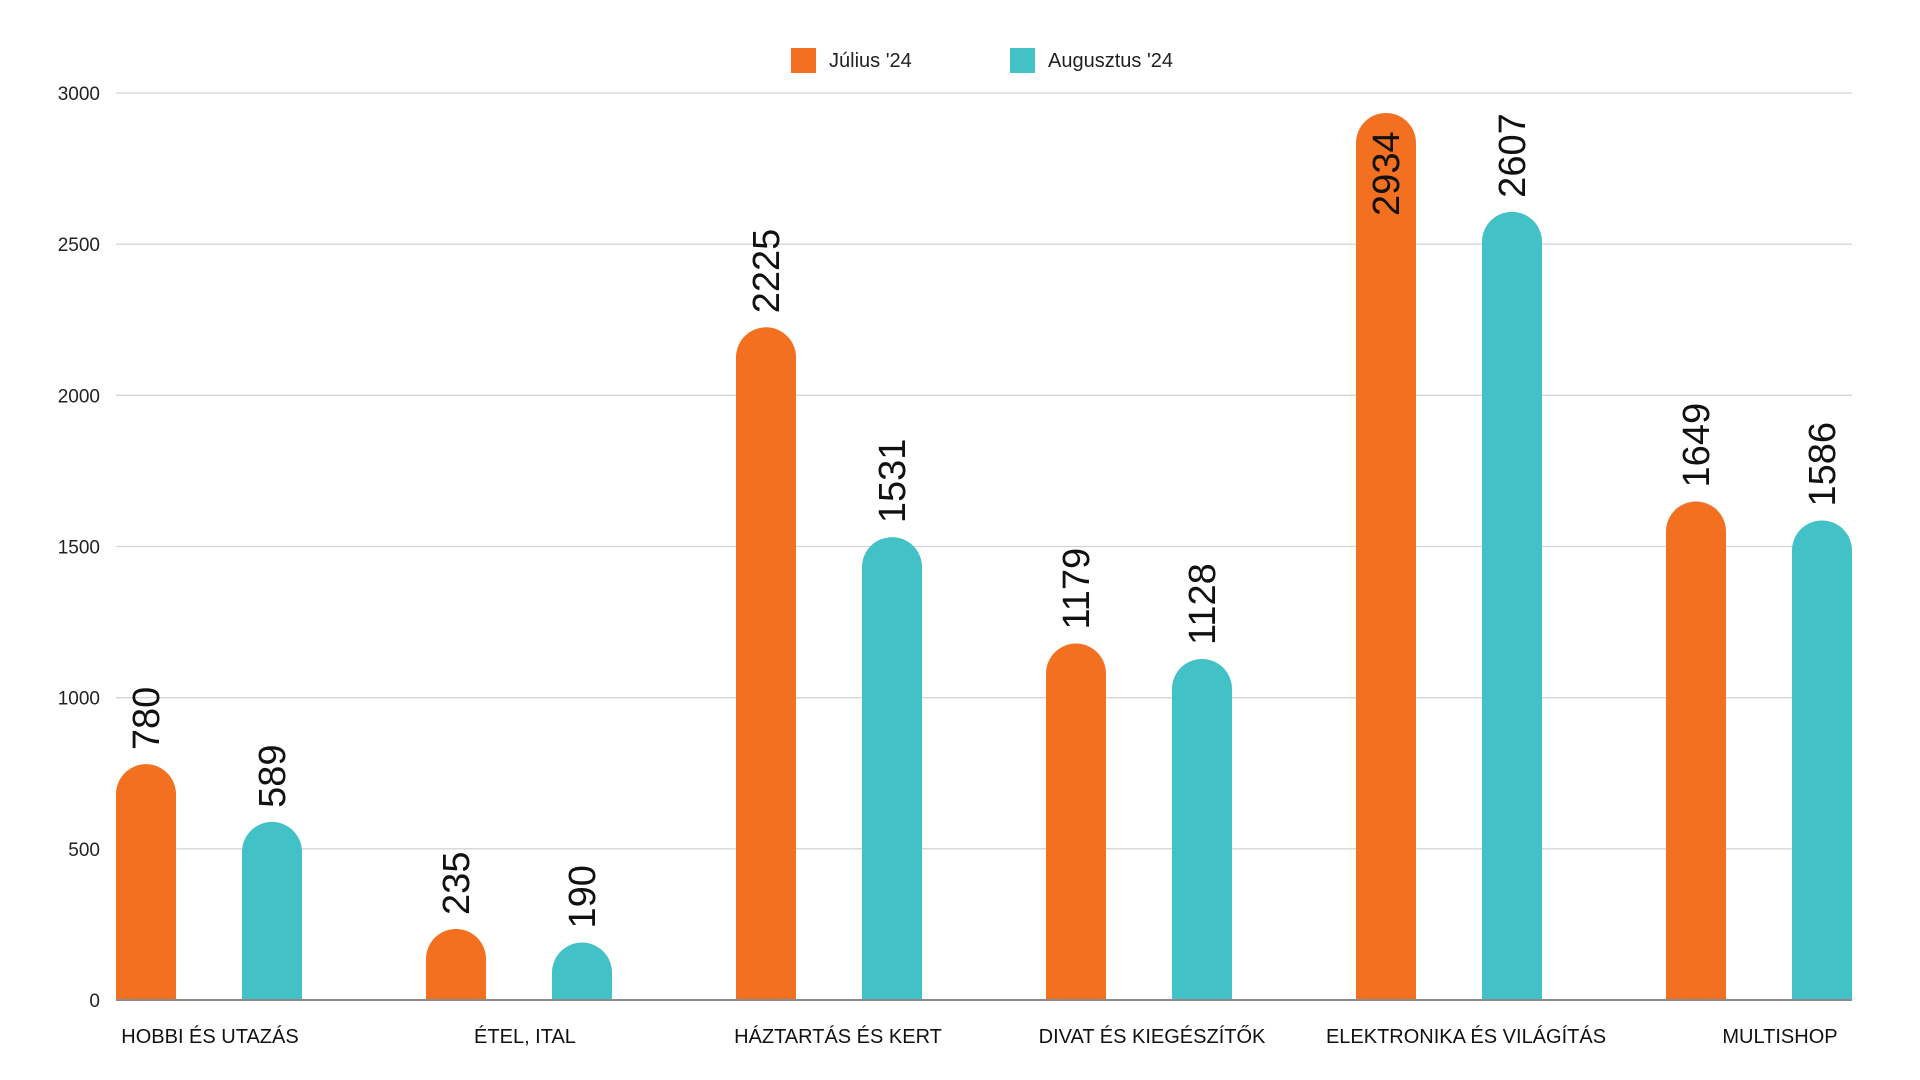  Describe the element at coordinates (79, 699) in the screenshot. I see `y-tick-label: 1000` at that location.